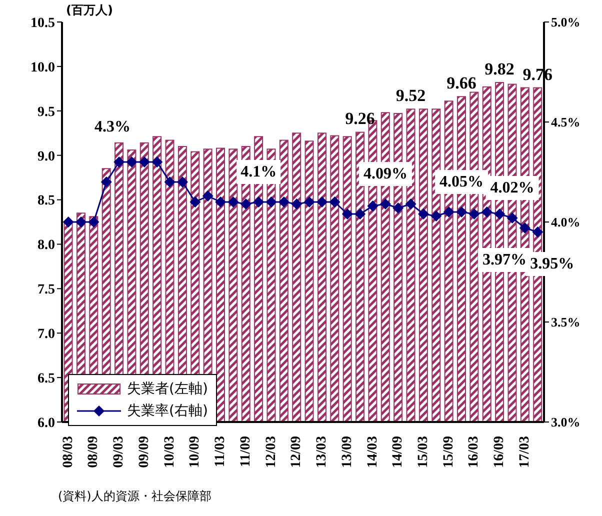 The width and height of the screenshot is (602, 516). What do you see at coordinates (565, 22) in the screenshot?
I see `y2-tick-label: 5.0%` at bounding box center [565, 22].